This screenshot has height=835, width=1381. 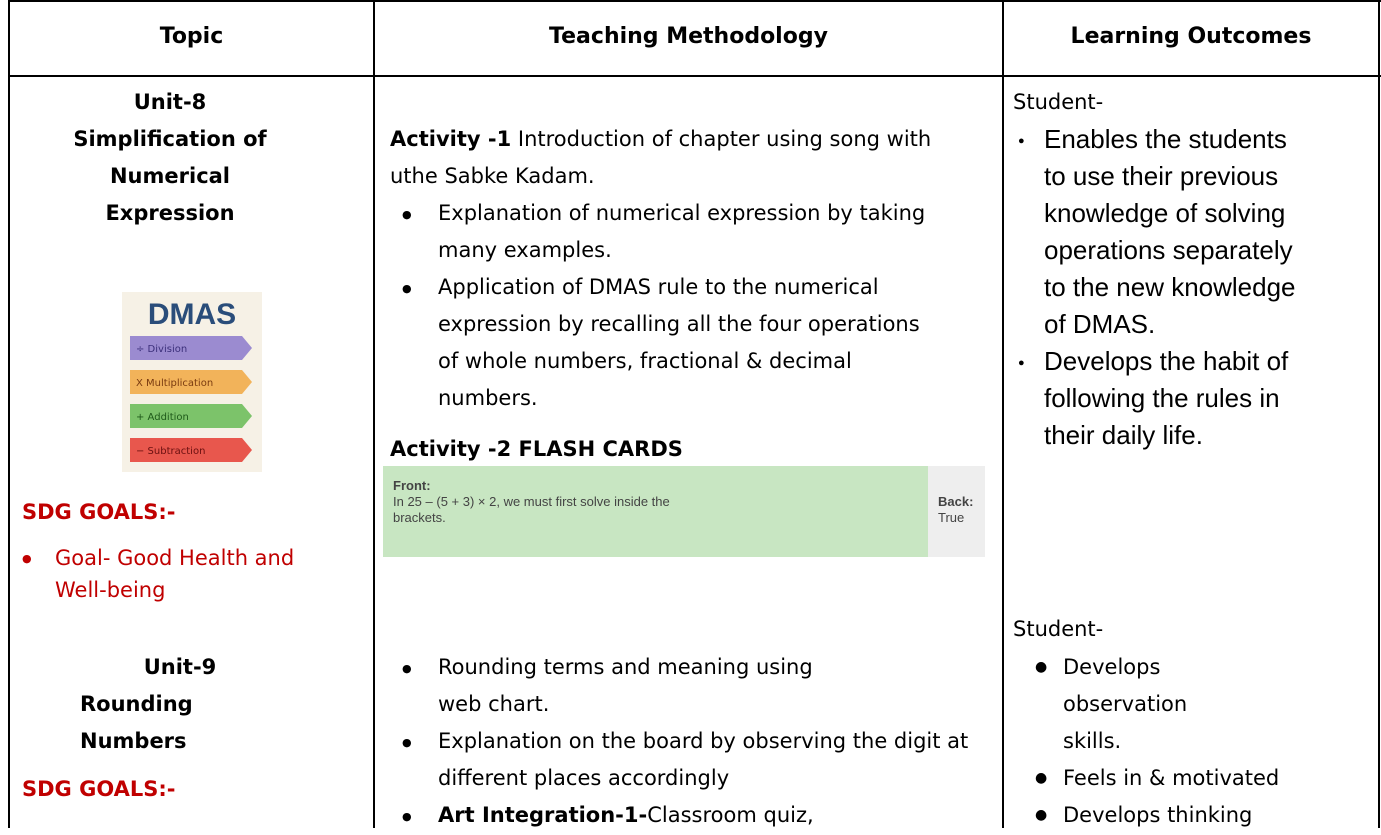 I want to click on art-label: Art Integration-1-, so click(x=543, y=815).